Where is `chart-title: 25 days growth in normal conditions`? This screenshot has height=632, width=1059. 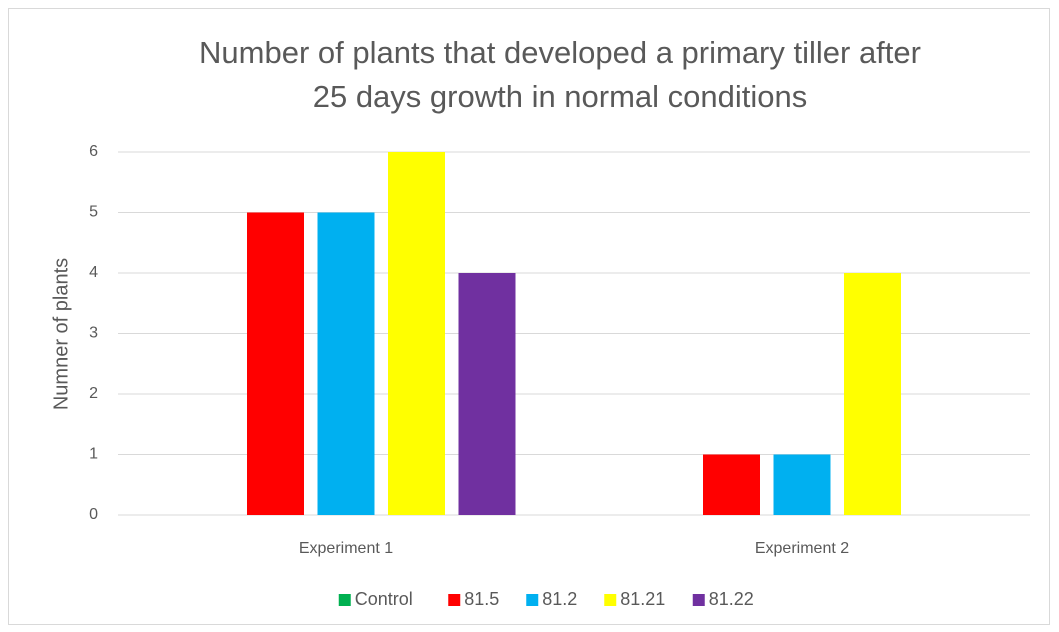
chart-title: 25 days growth in normal conditions is located at coordinates (560, 96).